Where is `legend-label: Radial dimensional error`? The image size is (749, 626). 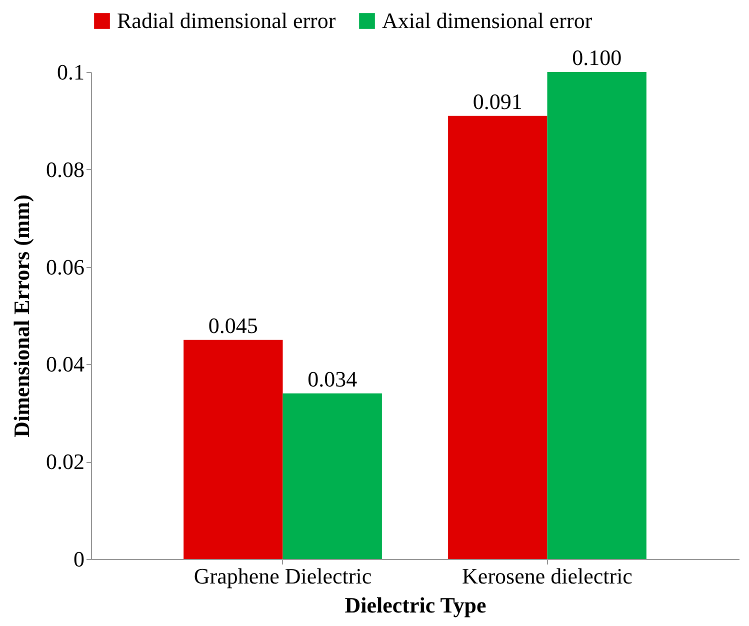 legend-label: Radial dimensional error is located at coordinates (226, 20).